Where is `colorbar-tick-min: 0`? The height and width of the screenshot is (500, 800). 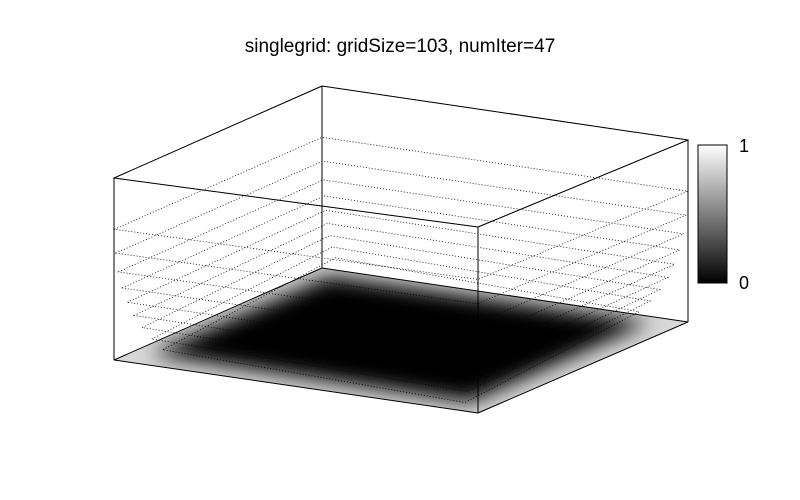 colorbar-tick-min: 0 is located at coordinates (744, 283).